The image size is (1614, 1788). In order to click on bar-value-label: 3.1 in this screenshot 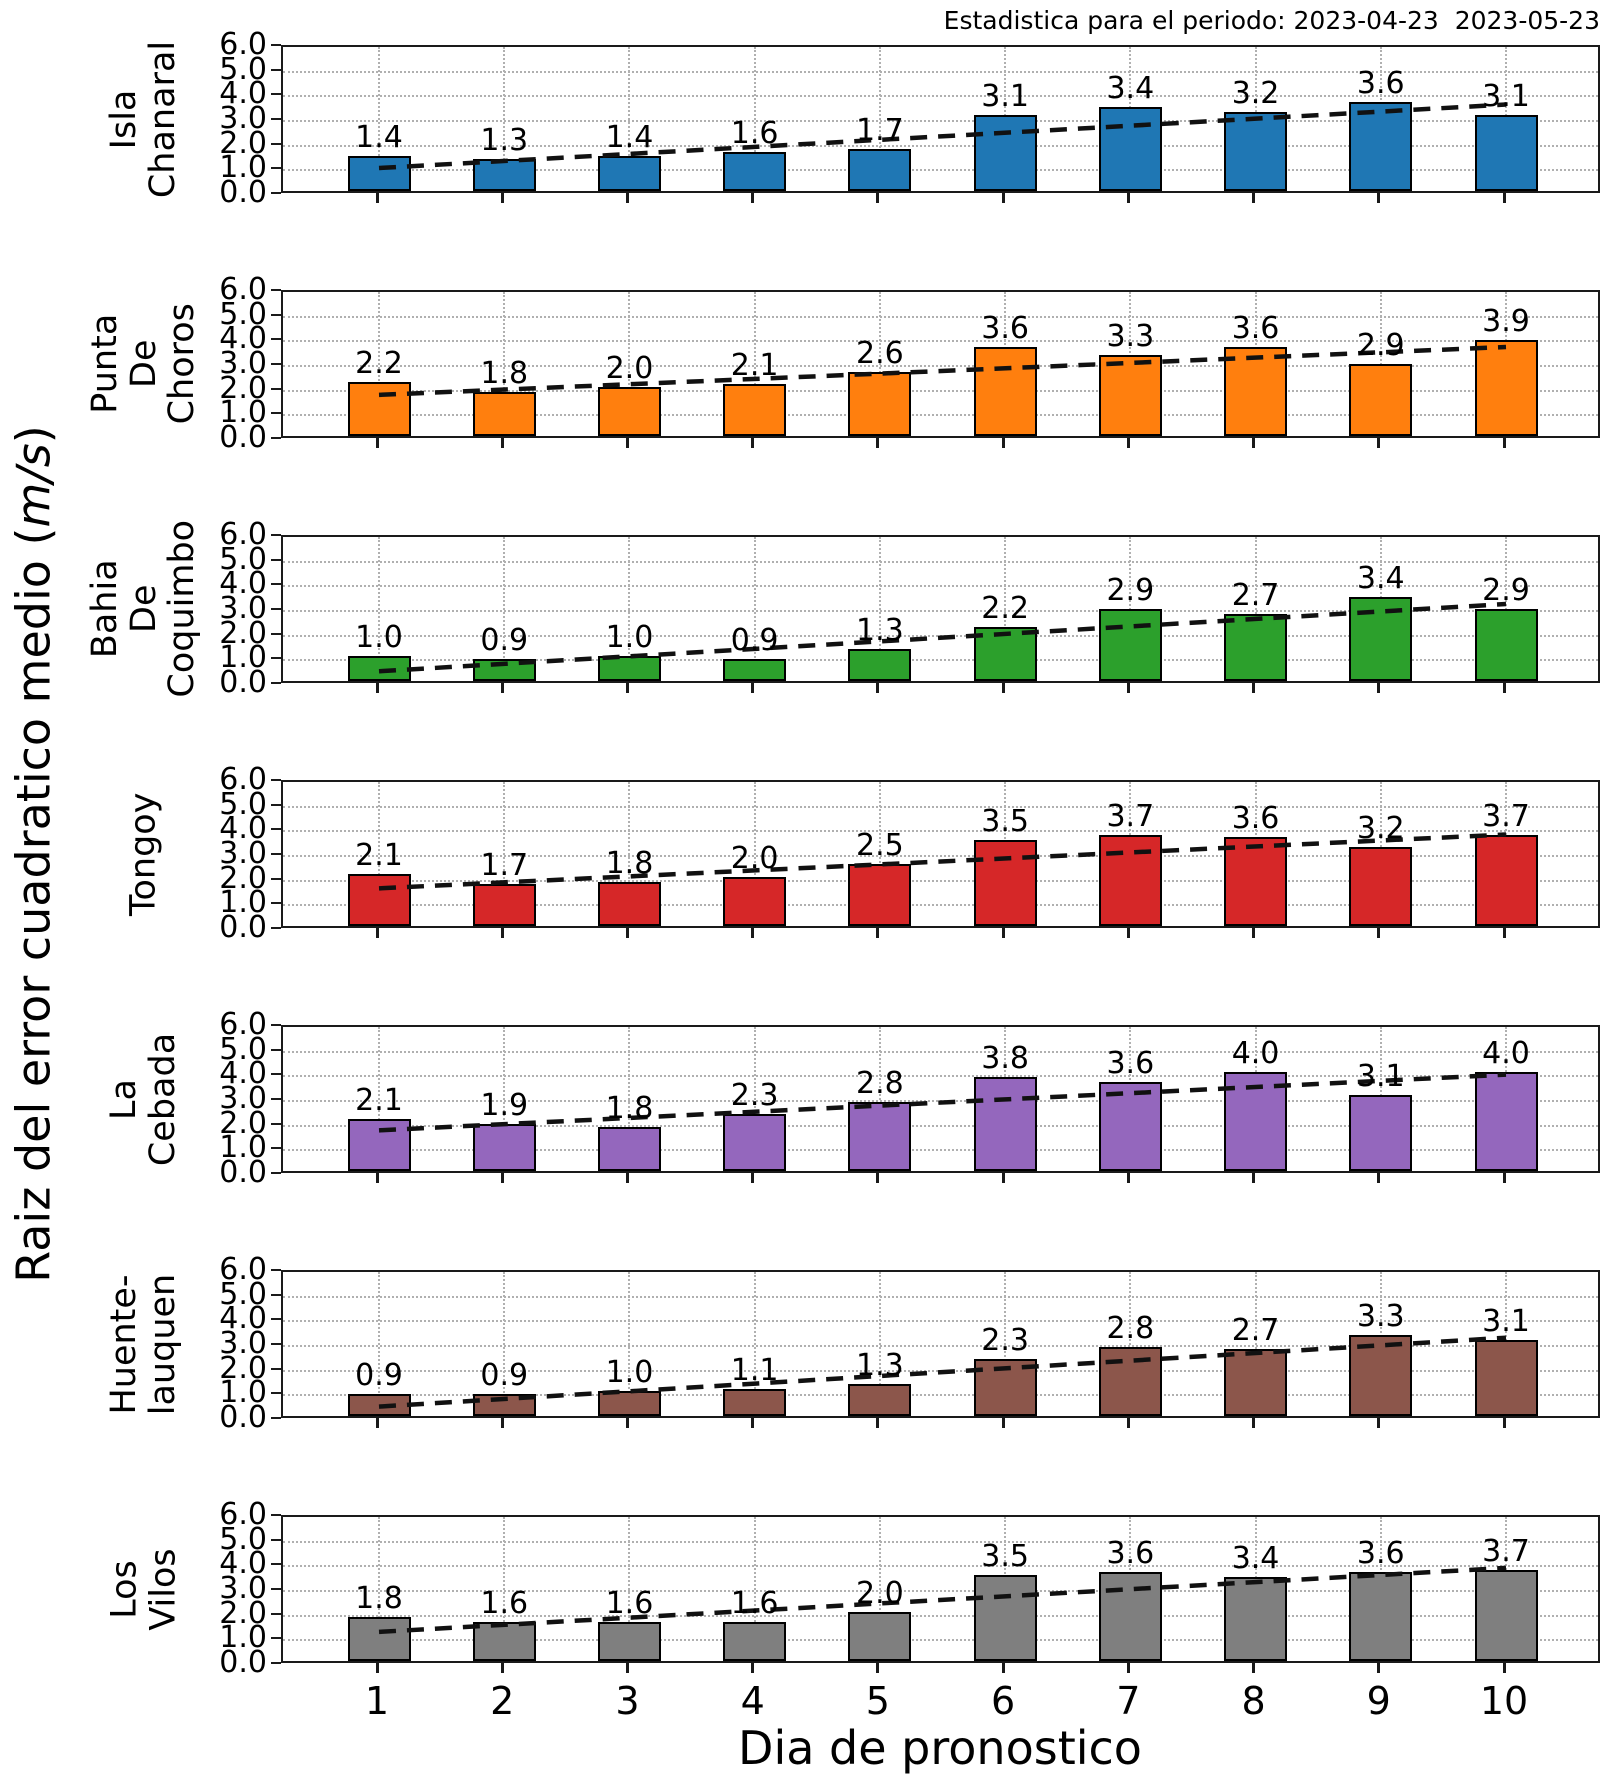, I will do `click(1380, 1076)`.